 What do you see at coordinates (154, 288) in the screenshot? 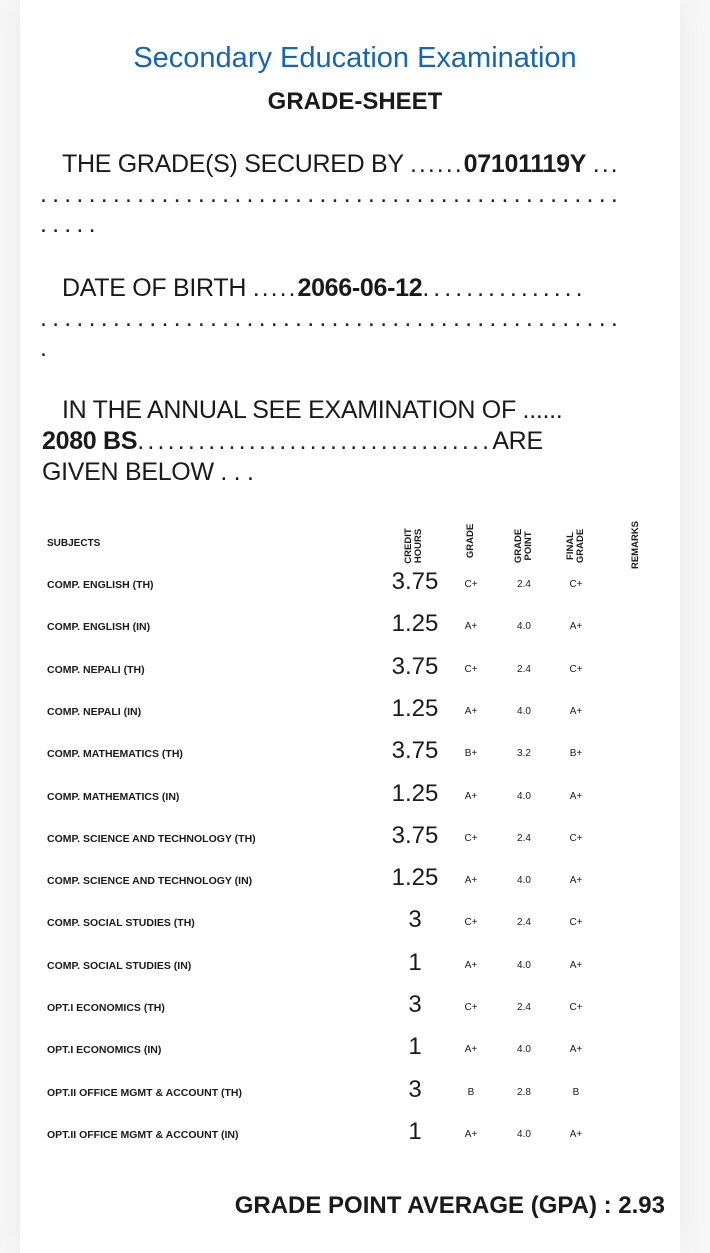
I see `dob-label: DATE OF BIRTH` at bounding box center [154, 288].